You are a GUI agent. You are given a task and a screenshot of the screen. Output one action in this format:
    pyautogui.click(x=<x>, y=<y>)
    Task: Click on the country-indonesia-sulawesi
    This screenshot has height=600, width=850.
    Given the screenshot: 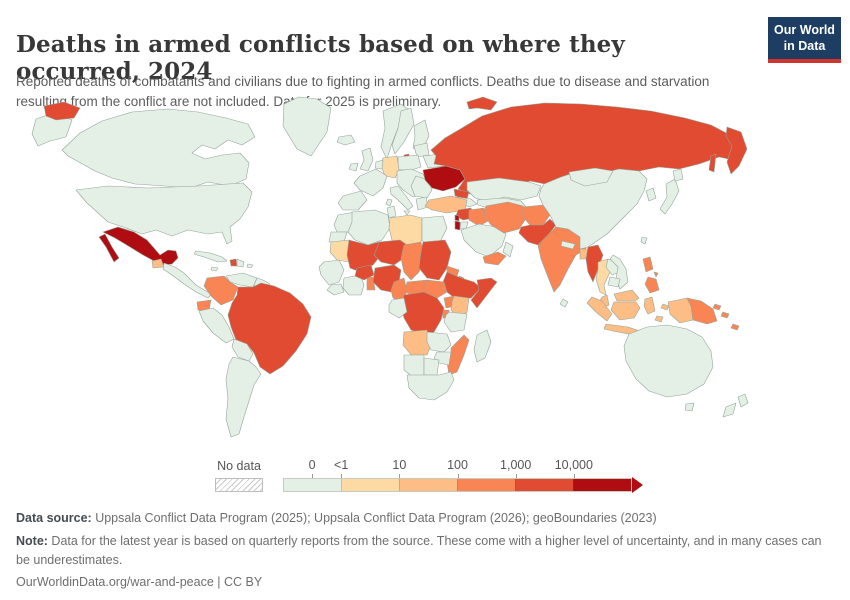 What is the action you would take?
    pyautogui.click(x=649, y=305)
    